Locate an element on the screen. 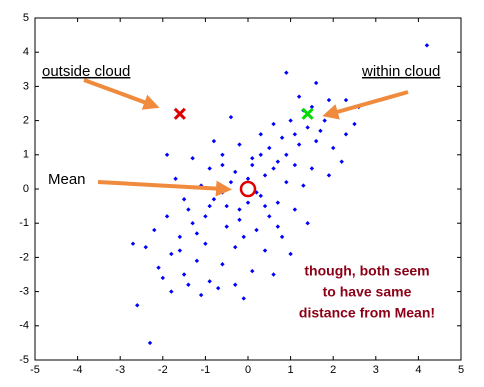 This screenshot has width=484, height=387. annotation: outside cloud is located at coordinates (86, 71).